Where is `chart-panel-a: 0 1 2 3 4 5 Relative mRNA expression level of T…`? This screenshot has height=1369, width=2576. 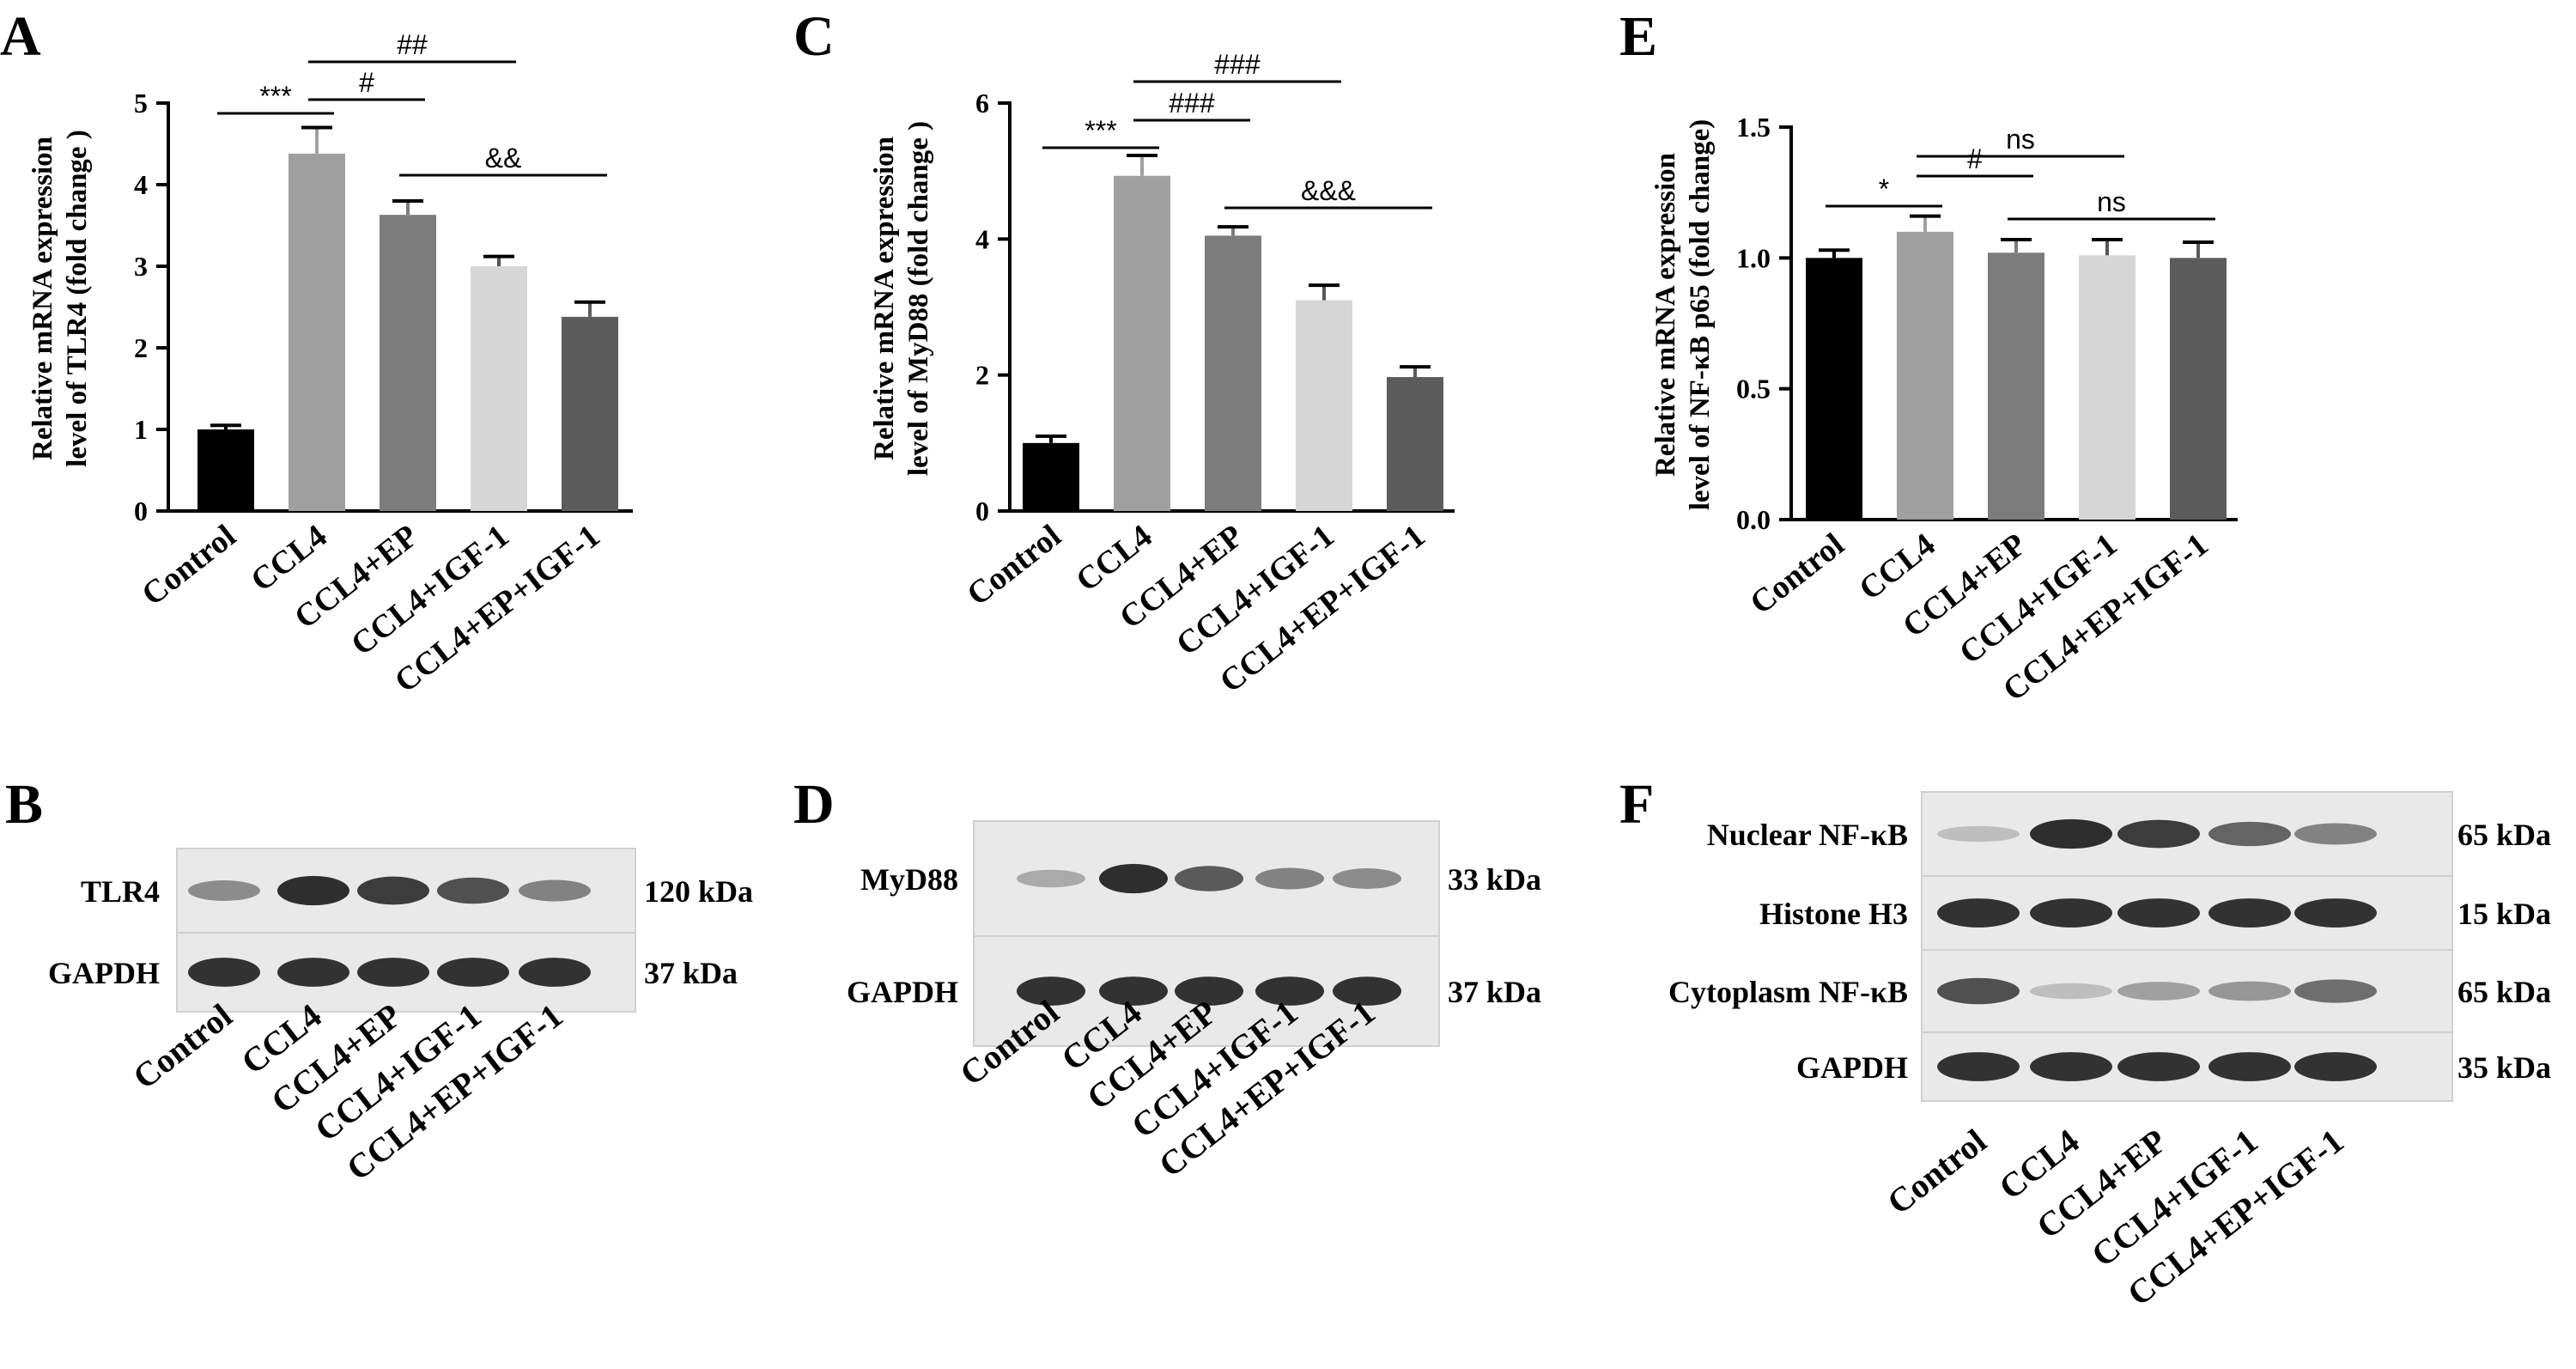 chart-panel-a: 0 1 2 3 4 5 Relative mRNA expression level of T… is located at coordinates (330, 364).